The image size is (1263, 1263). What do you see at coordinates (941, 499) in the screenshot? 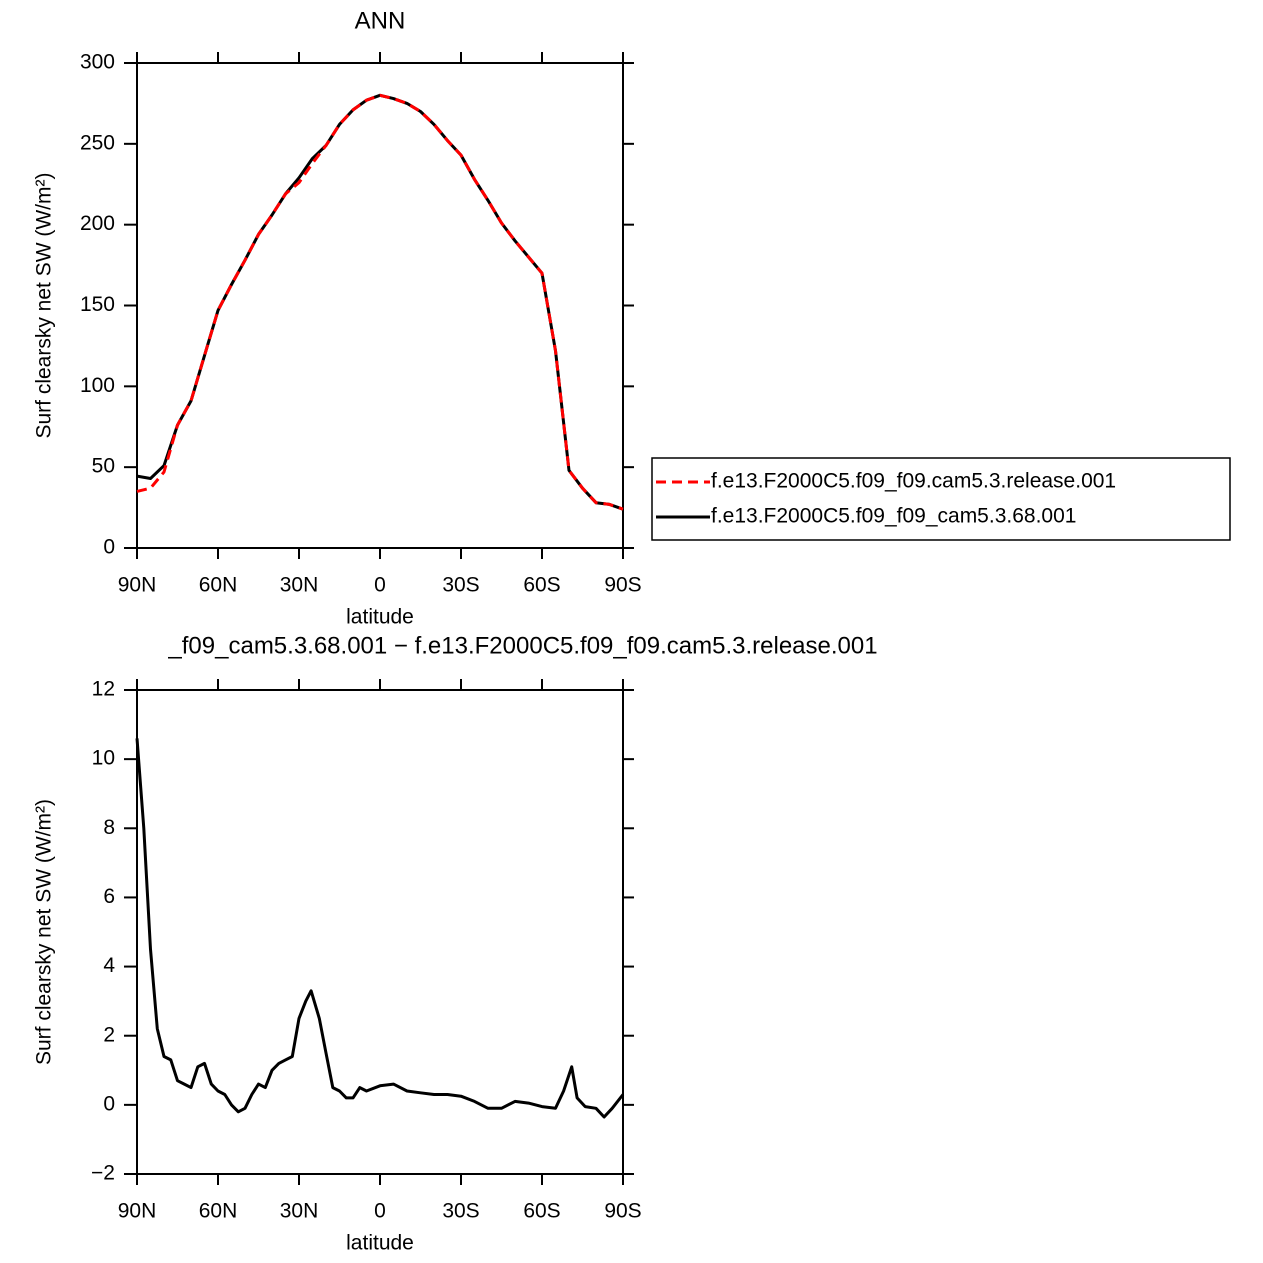
I see `legend-box` at bounding box center [941, 499].